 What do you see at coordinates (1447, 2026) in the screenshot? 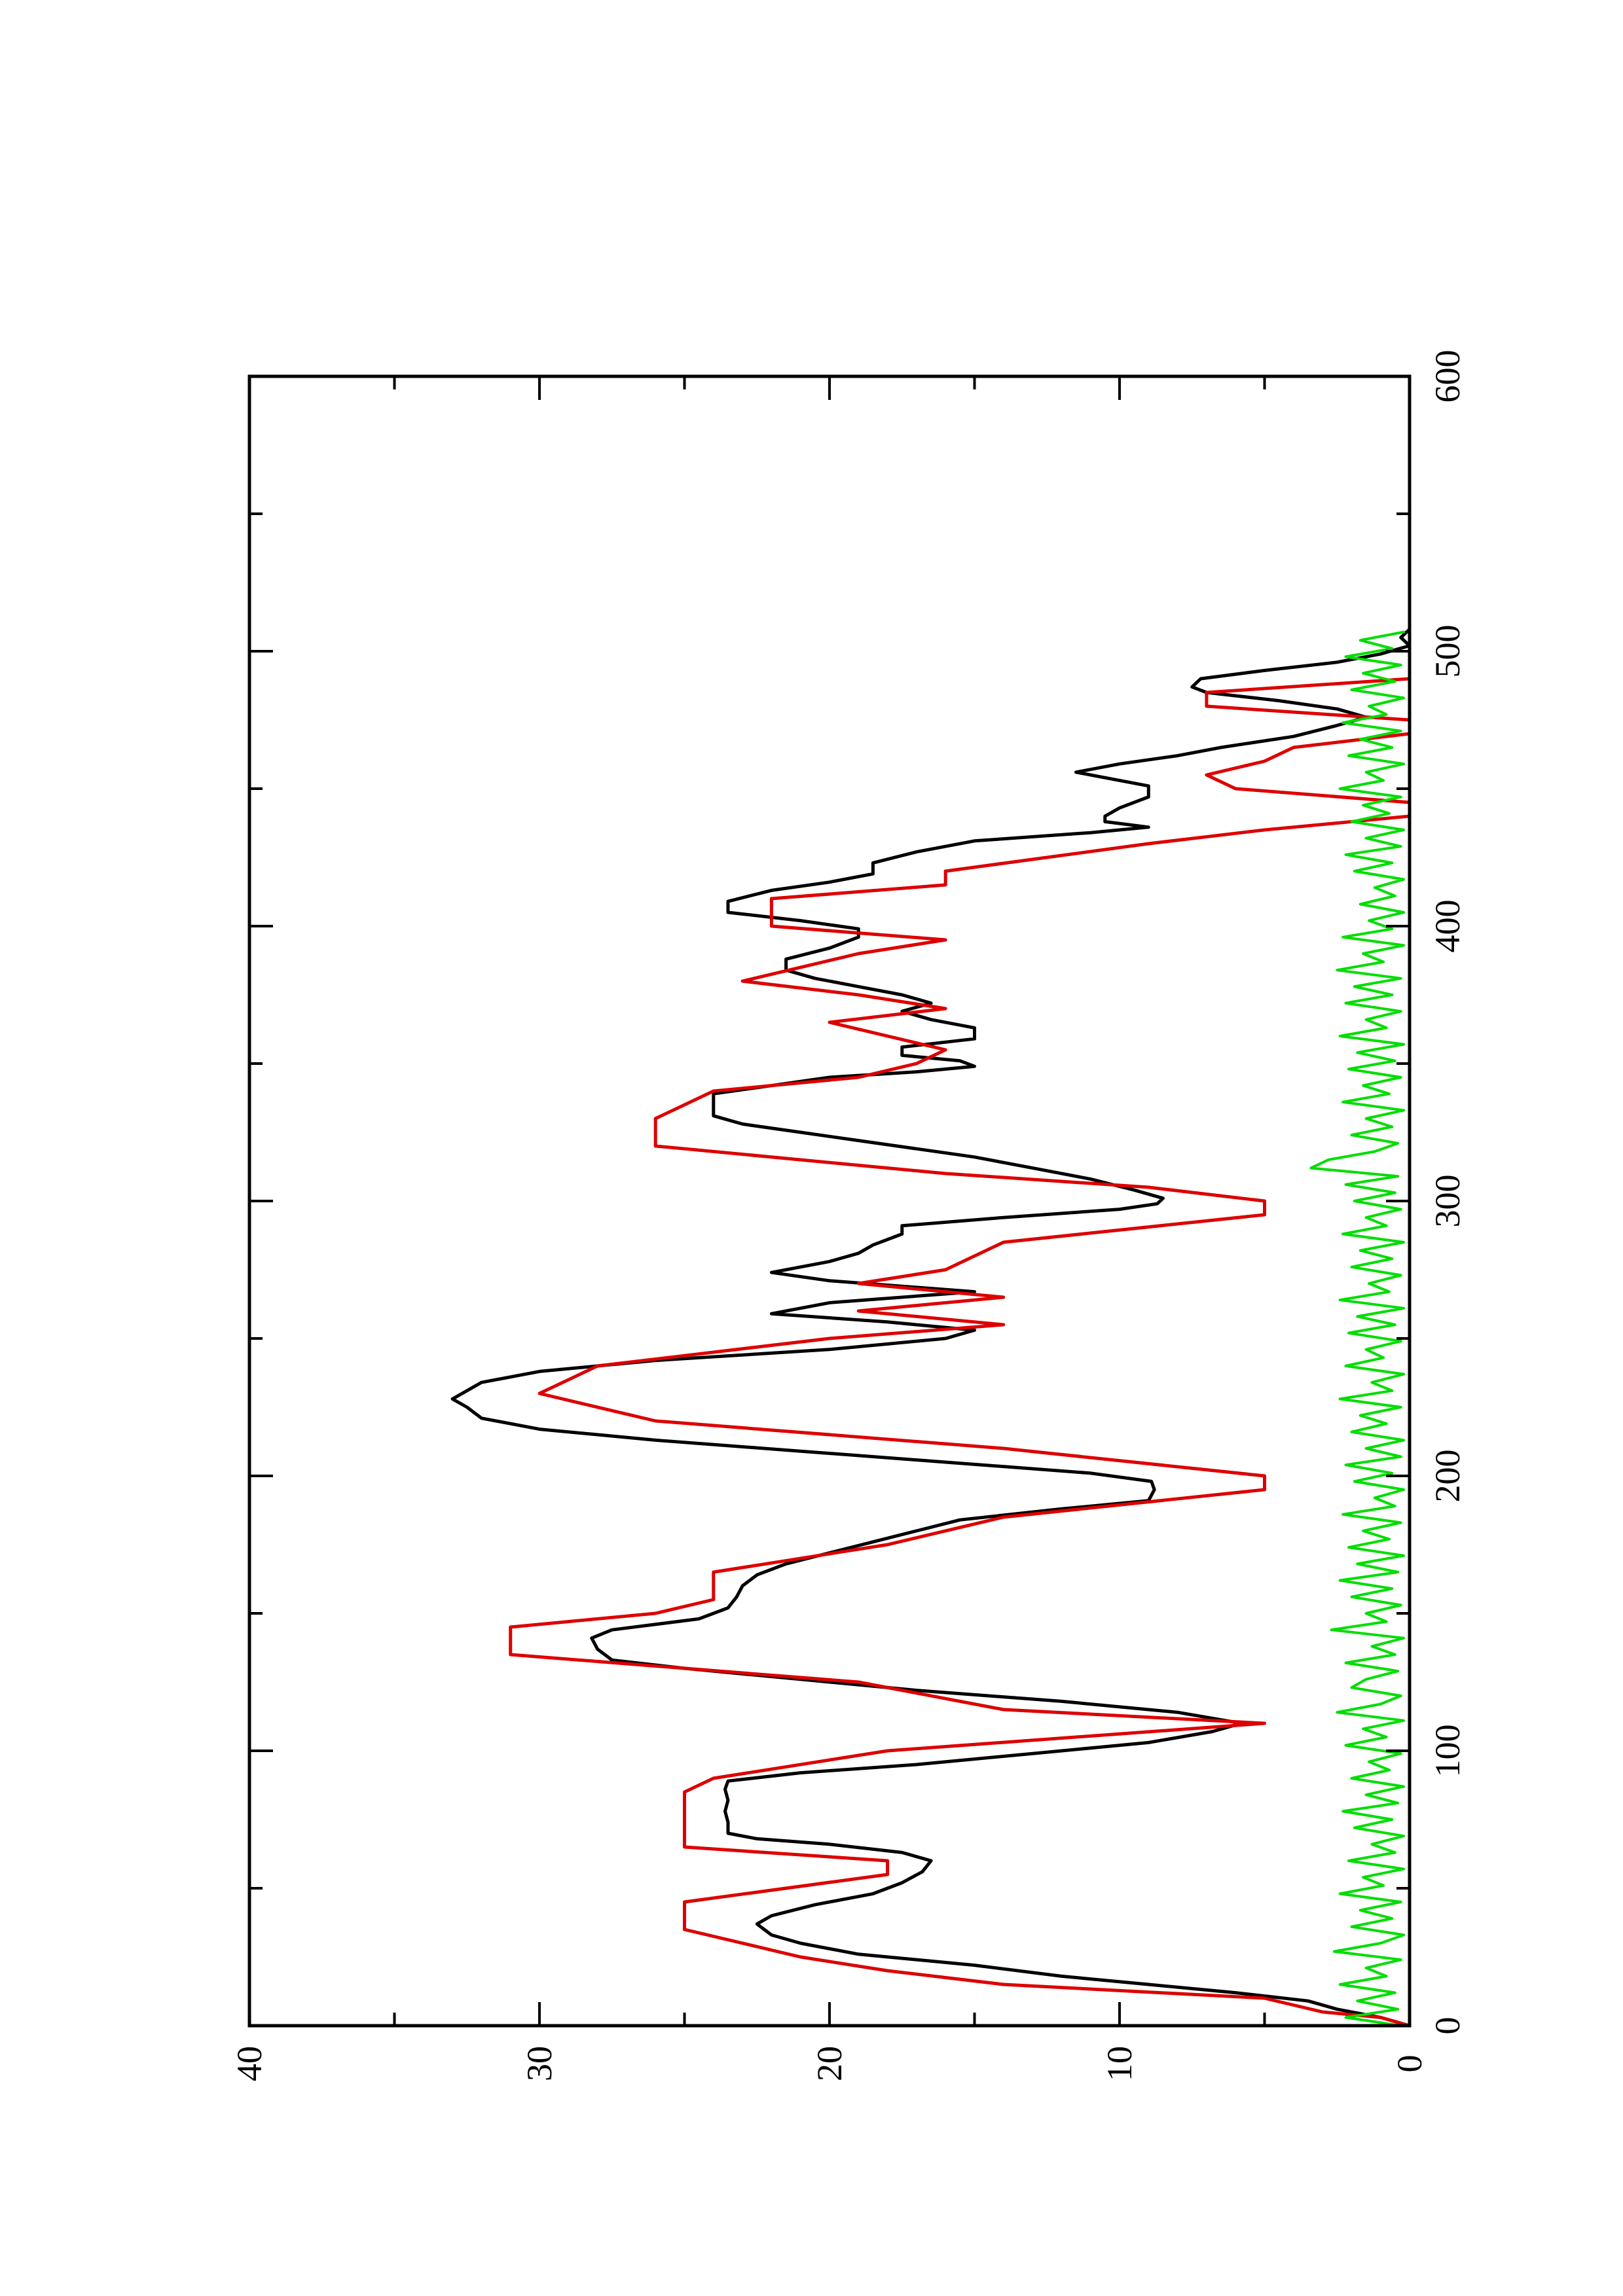
I see `x-tick-label: 0` at bounding box center [1447, 2026].